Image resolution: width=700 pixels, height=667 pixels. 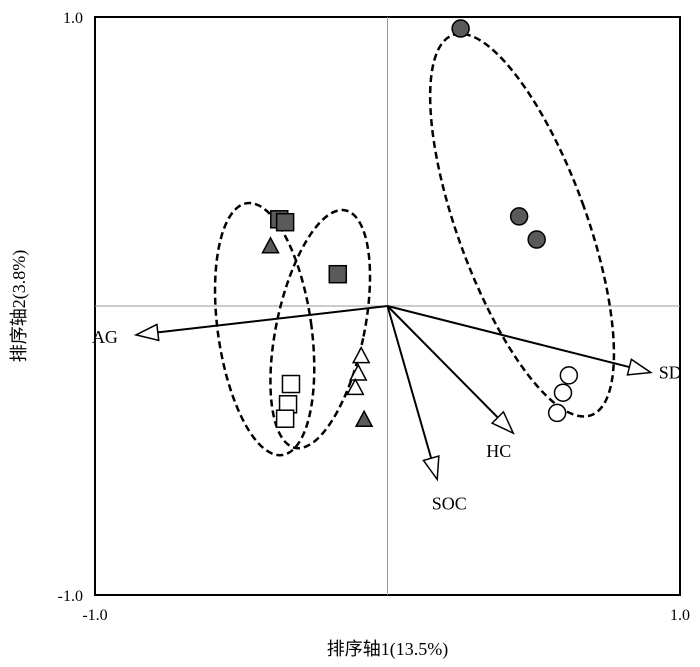 I want to click on vector-arrowhead-ag, so click(x=146, y=332).